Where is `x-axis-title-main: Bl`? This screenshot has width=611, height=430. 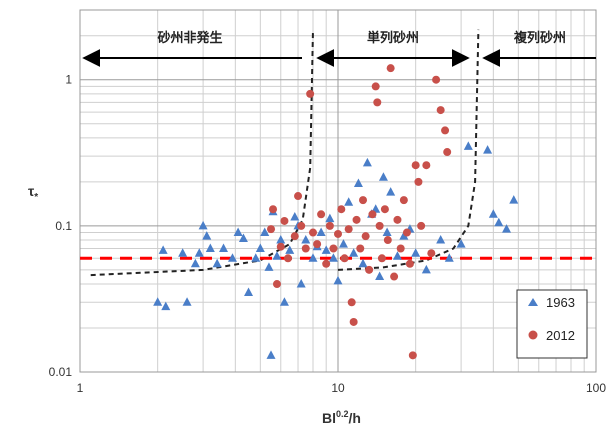 x-axis-title-main: Bl is located at coordinates (329, 418).